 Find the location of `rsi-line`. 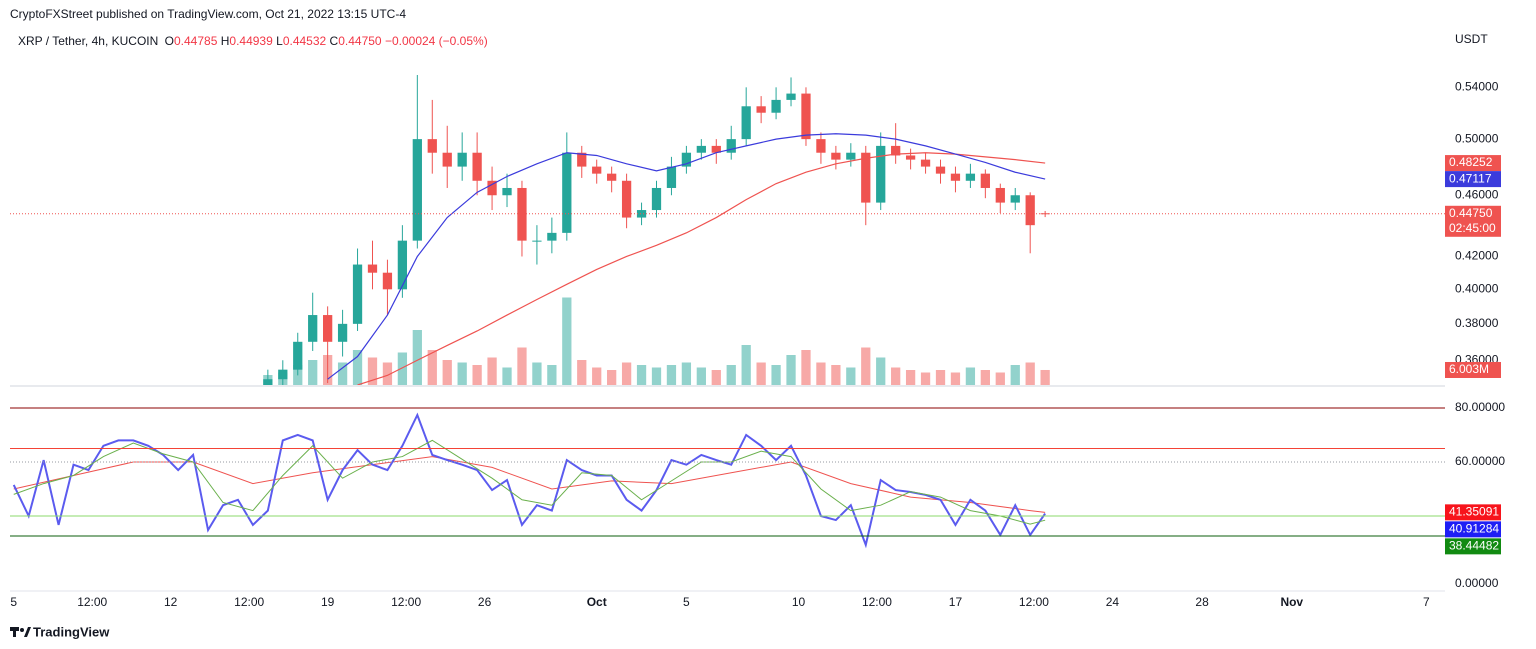

rsi-line is located at coordinates (529, 484).